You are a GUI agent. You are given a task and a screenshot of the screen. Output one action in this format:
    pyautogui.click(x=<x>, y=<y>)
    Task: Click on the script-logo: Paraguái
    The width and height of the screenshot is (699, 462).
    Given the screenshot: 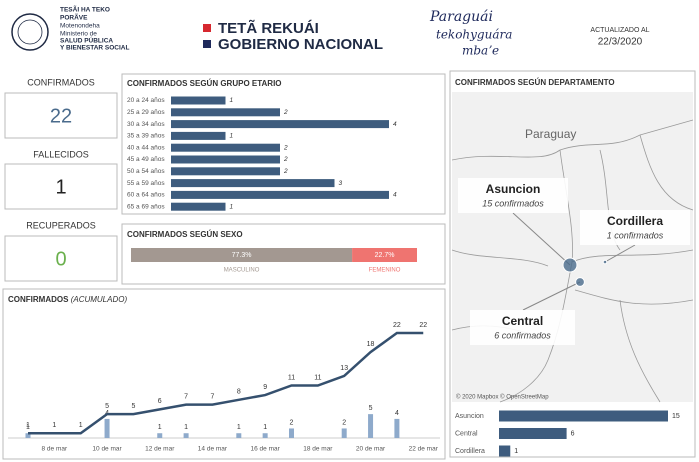 What is the action you would take?
    pyautogui.click(x=461, y=17)
    